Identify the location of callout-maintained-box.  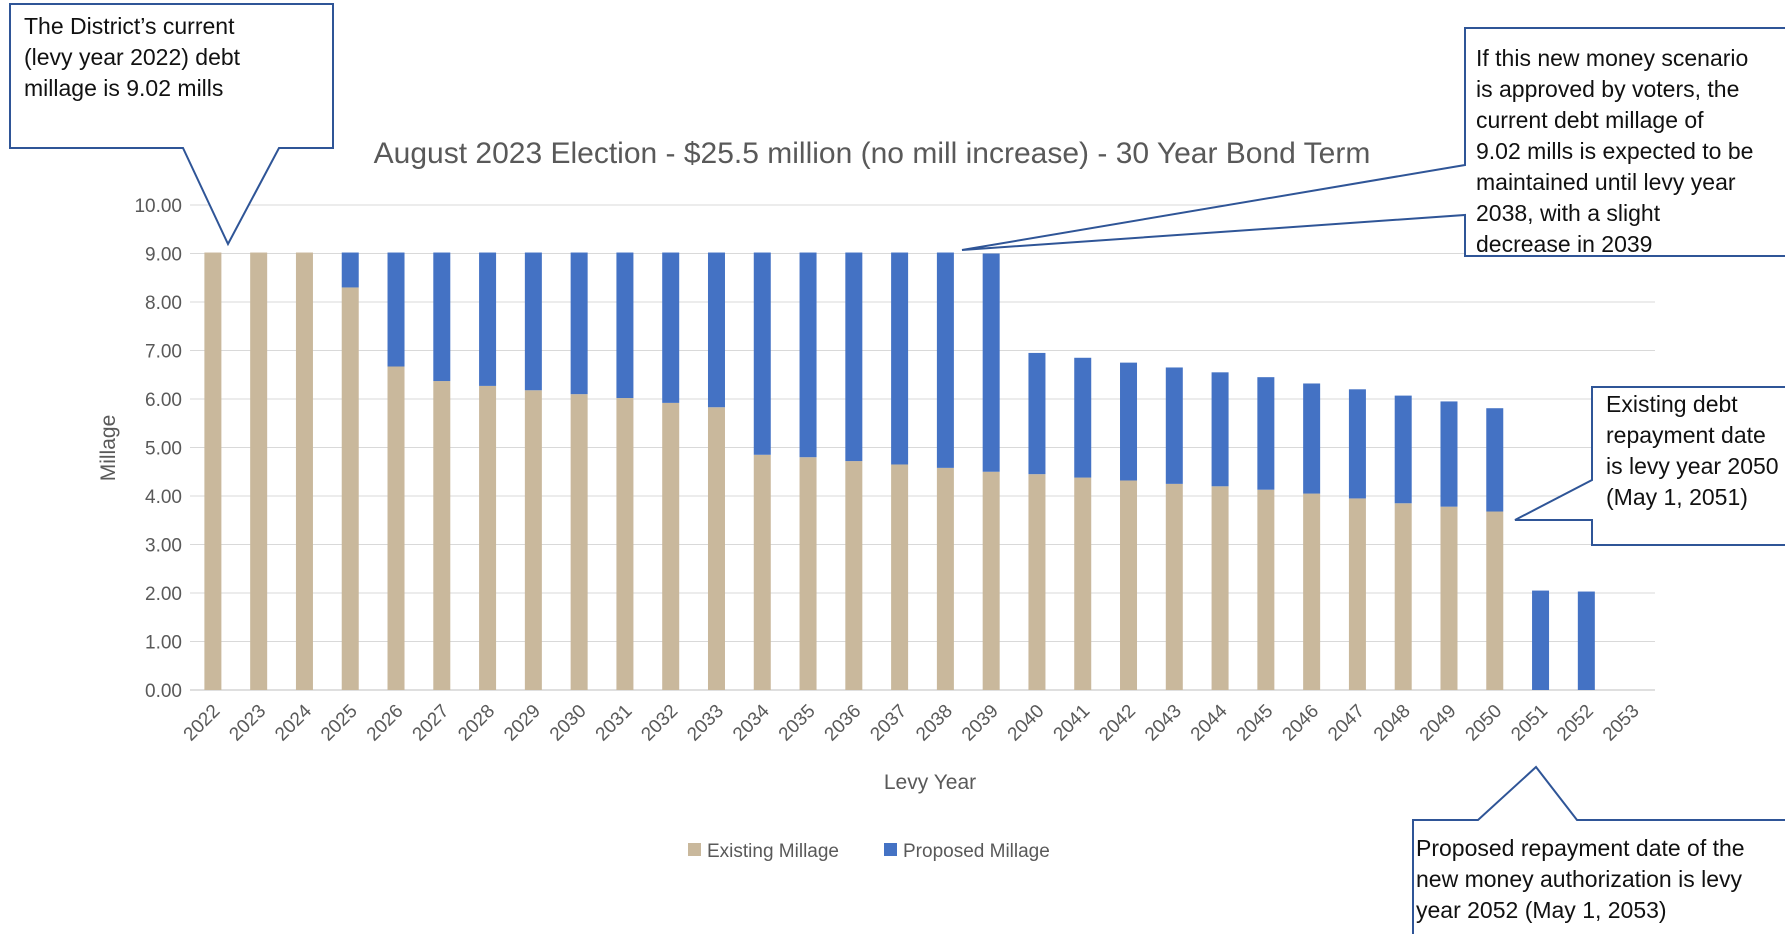
(1373, 142).